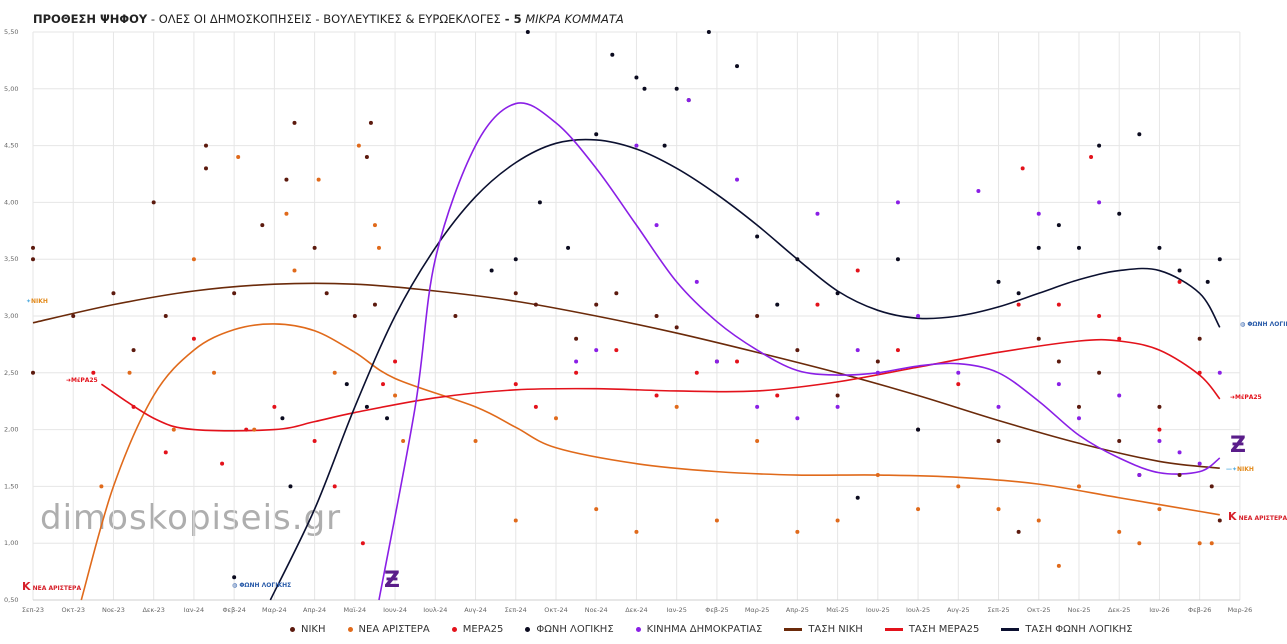 This screenshot has width=1287, height=644. Describe the element at coordinates (113, 610) in the screenshot. I see `x-tick-label: Νοε-23` at that location.